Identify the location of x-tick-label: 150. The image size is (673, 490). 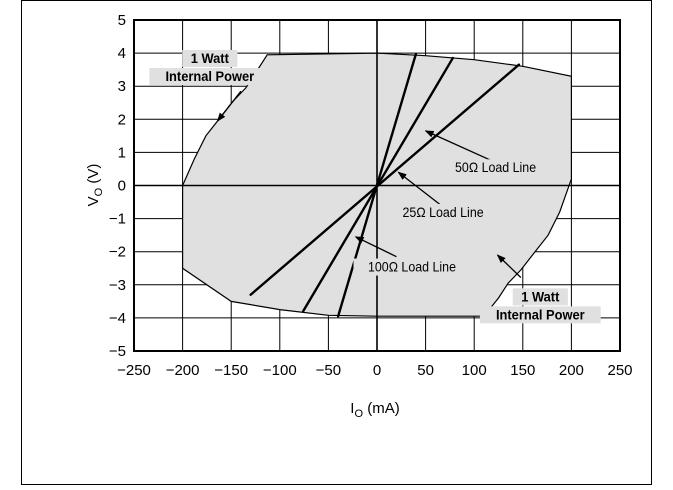
(522, 370).